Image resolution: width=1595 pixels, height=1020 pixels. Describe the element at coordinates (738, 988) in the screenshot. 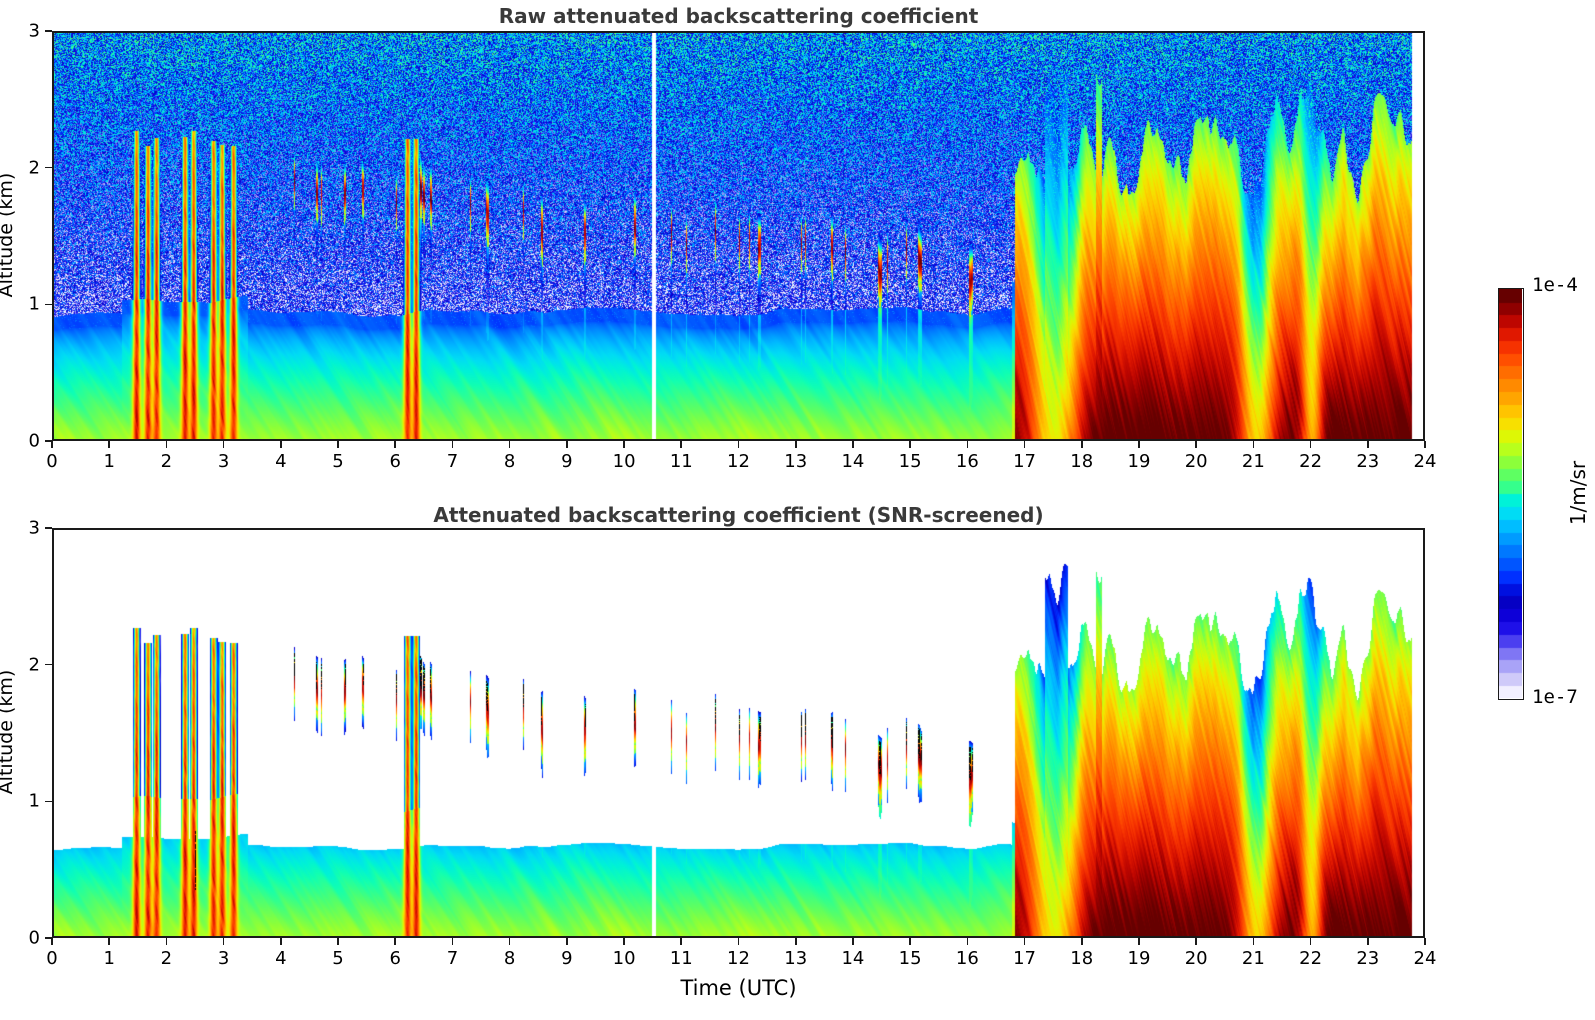

I see `x-axis-label-time: Time (UTC)` at that location.